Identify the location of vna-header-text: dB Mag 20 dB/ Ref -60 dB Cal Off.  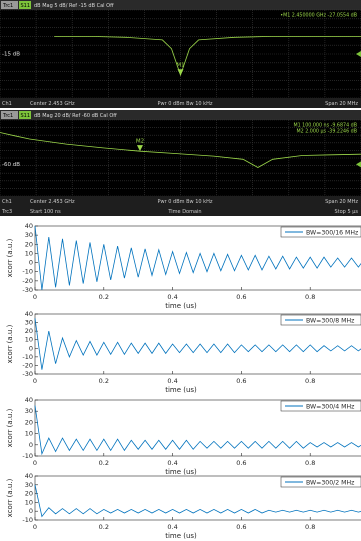
(75, 116).